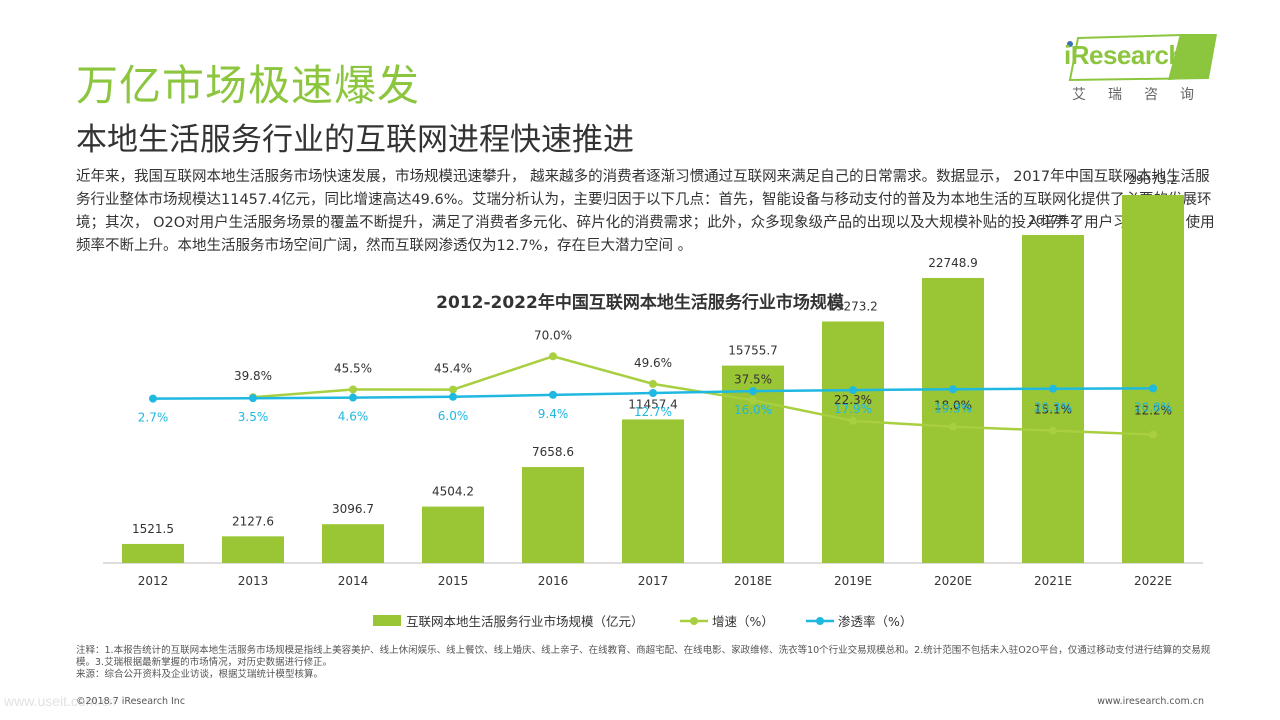  Describe the element at coordinates (853, 409) in the screenshot. I see `penetration-label-2019E: 17.9%` at that location.